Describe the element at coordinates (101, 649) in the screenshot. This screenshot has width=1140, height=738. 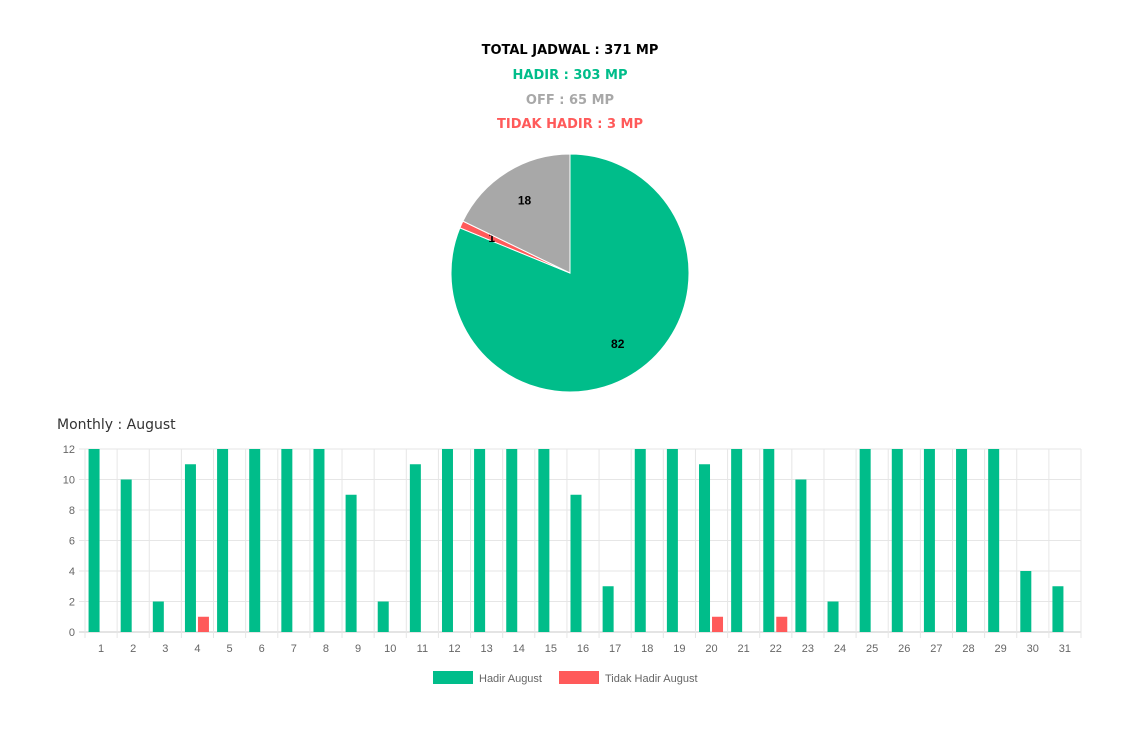
I see `x-tick-label: 1` at that location.